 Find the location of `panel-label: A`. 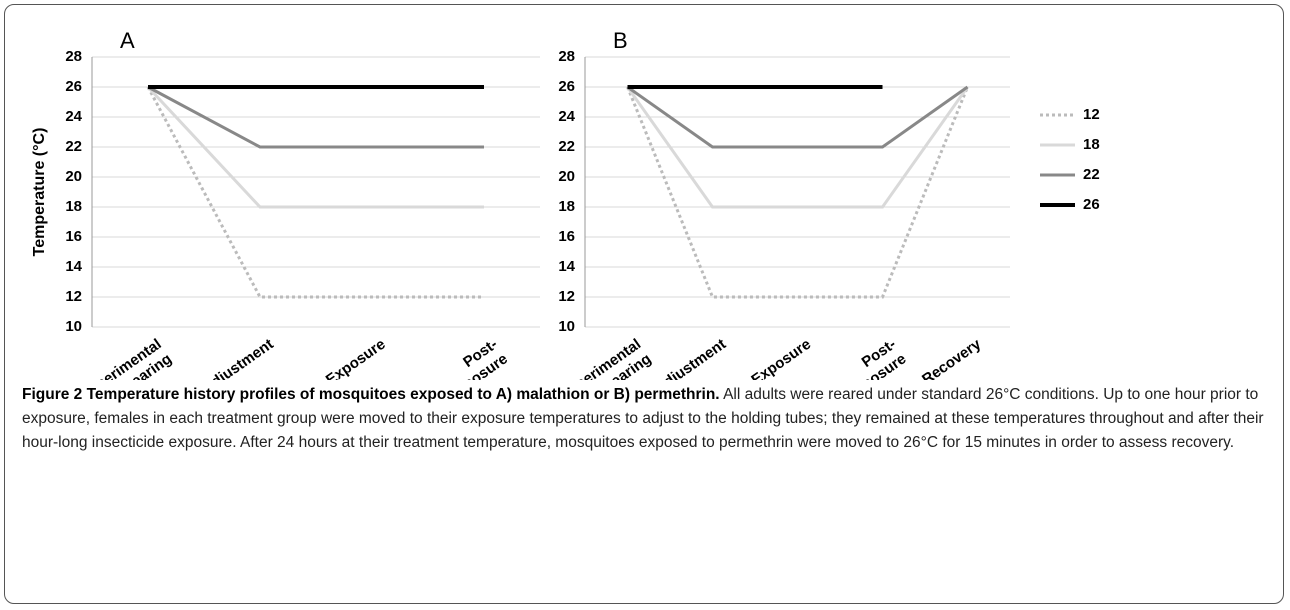

panel-label: A is located at coordinates (127, 40).